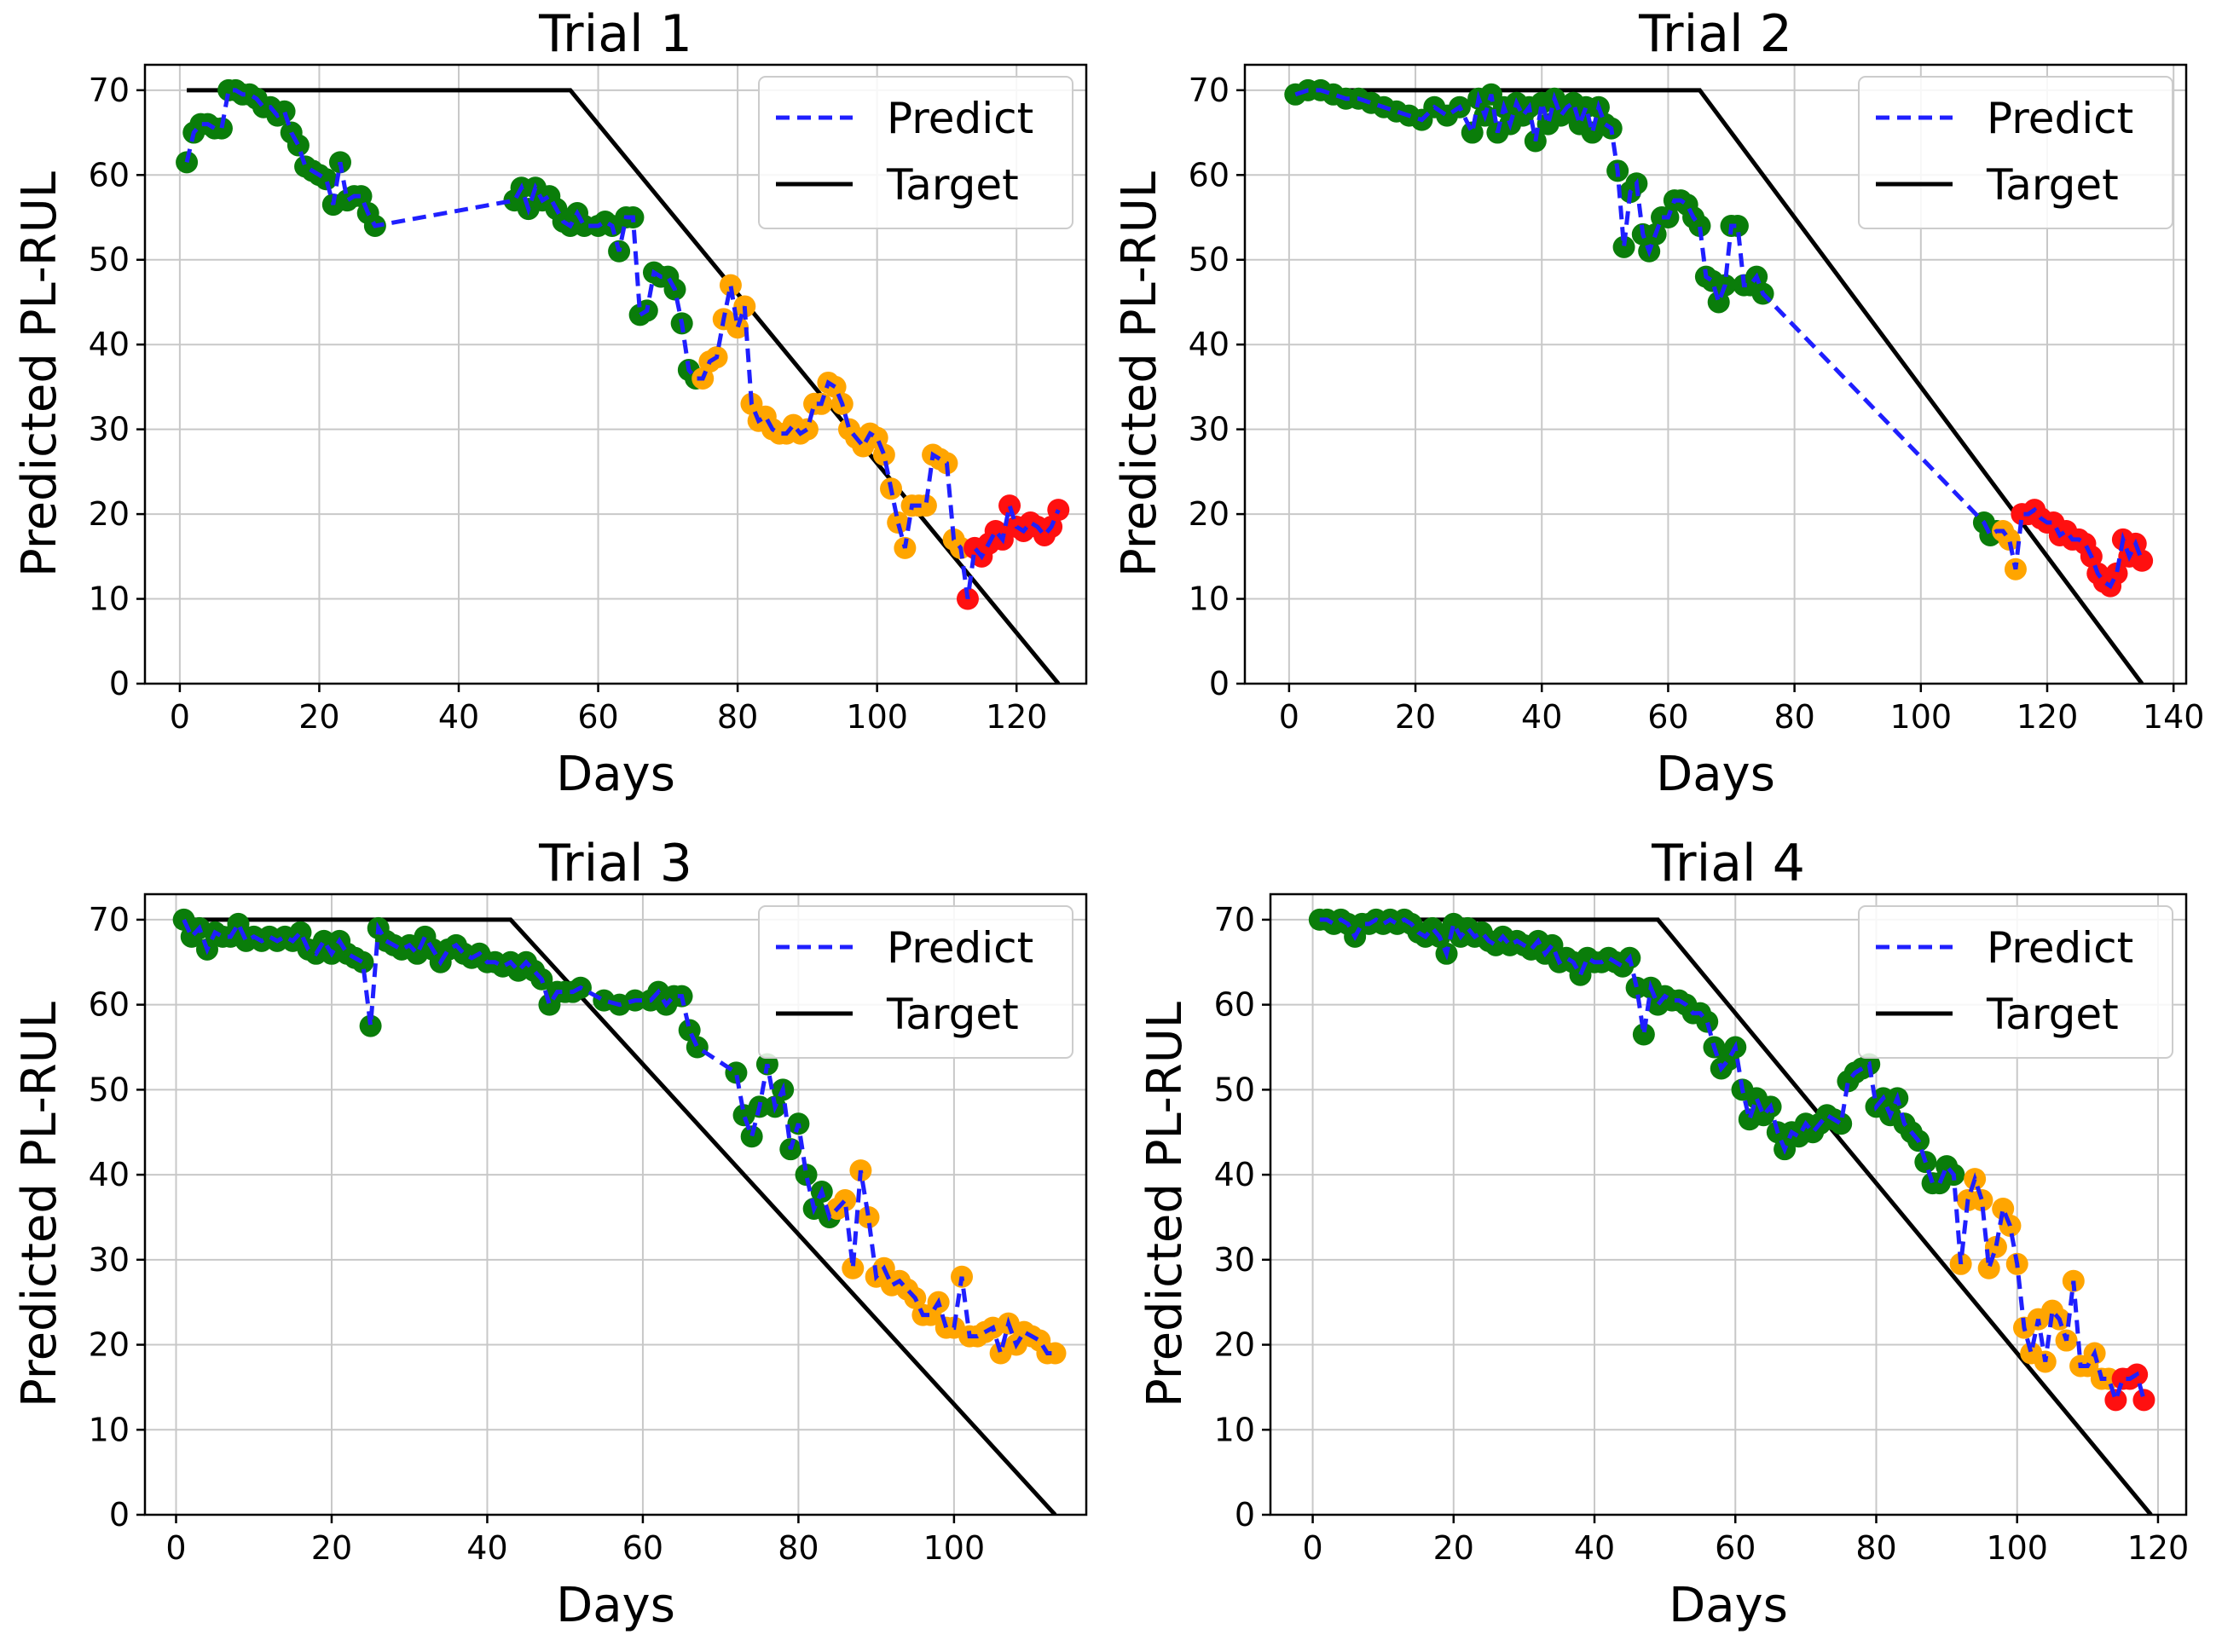 The image size is (2222, 1652). I want to click on chart-title: Trial 3, so click(615, 863).